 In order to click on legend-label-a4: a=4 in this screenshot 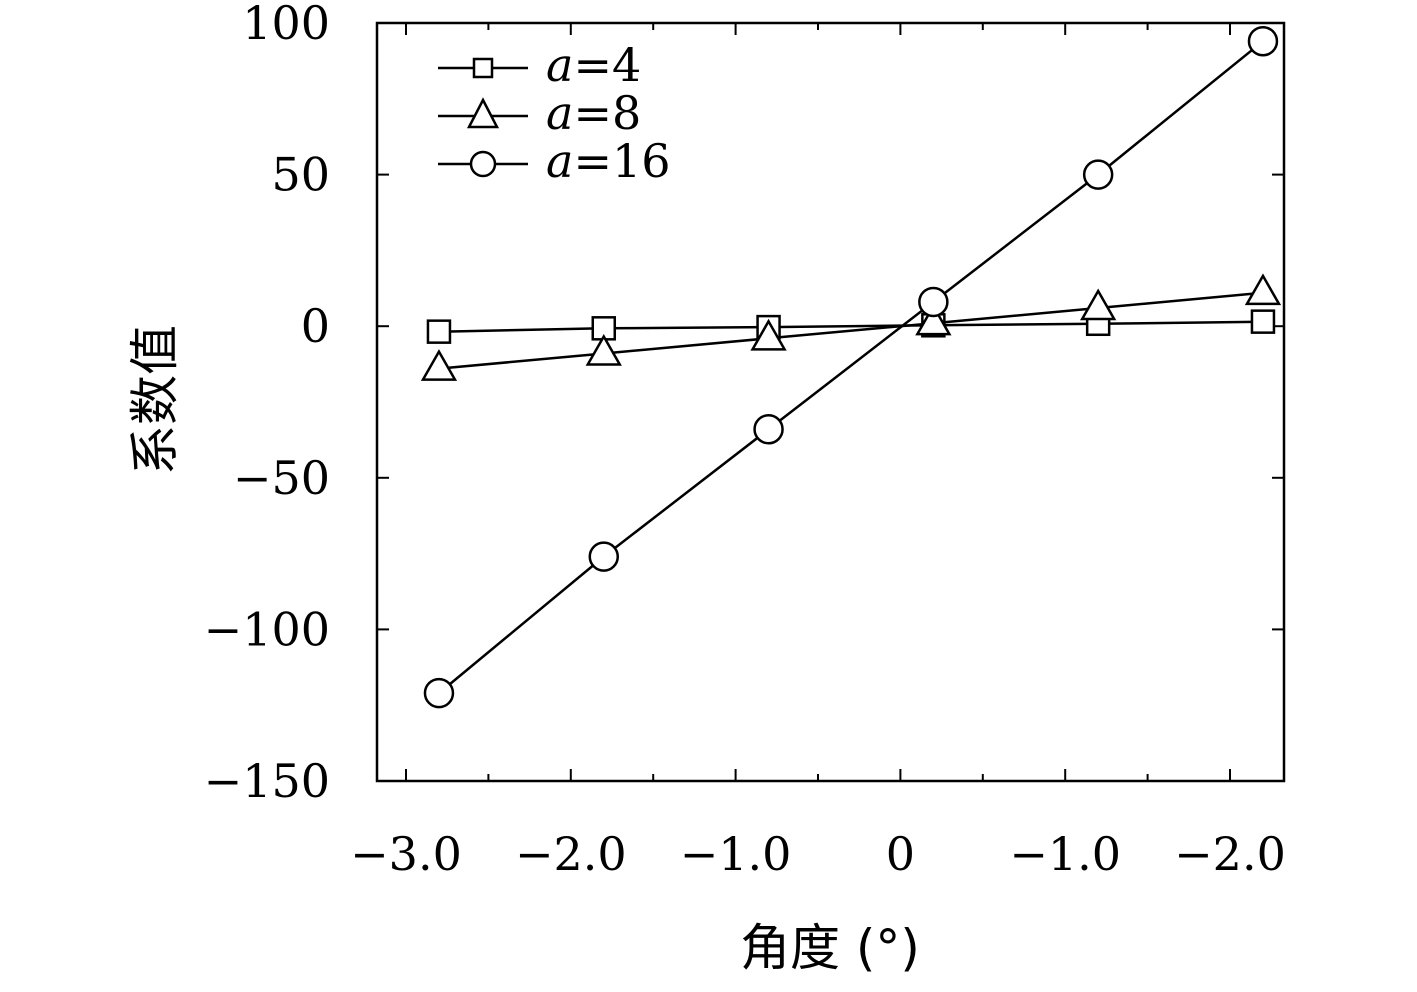, I will do `click(593, 65)`.